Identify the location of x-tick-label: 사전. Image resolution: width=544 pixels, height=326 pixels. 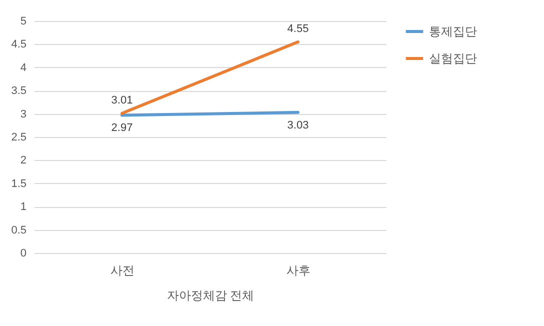
(122, 271).